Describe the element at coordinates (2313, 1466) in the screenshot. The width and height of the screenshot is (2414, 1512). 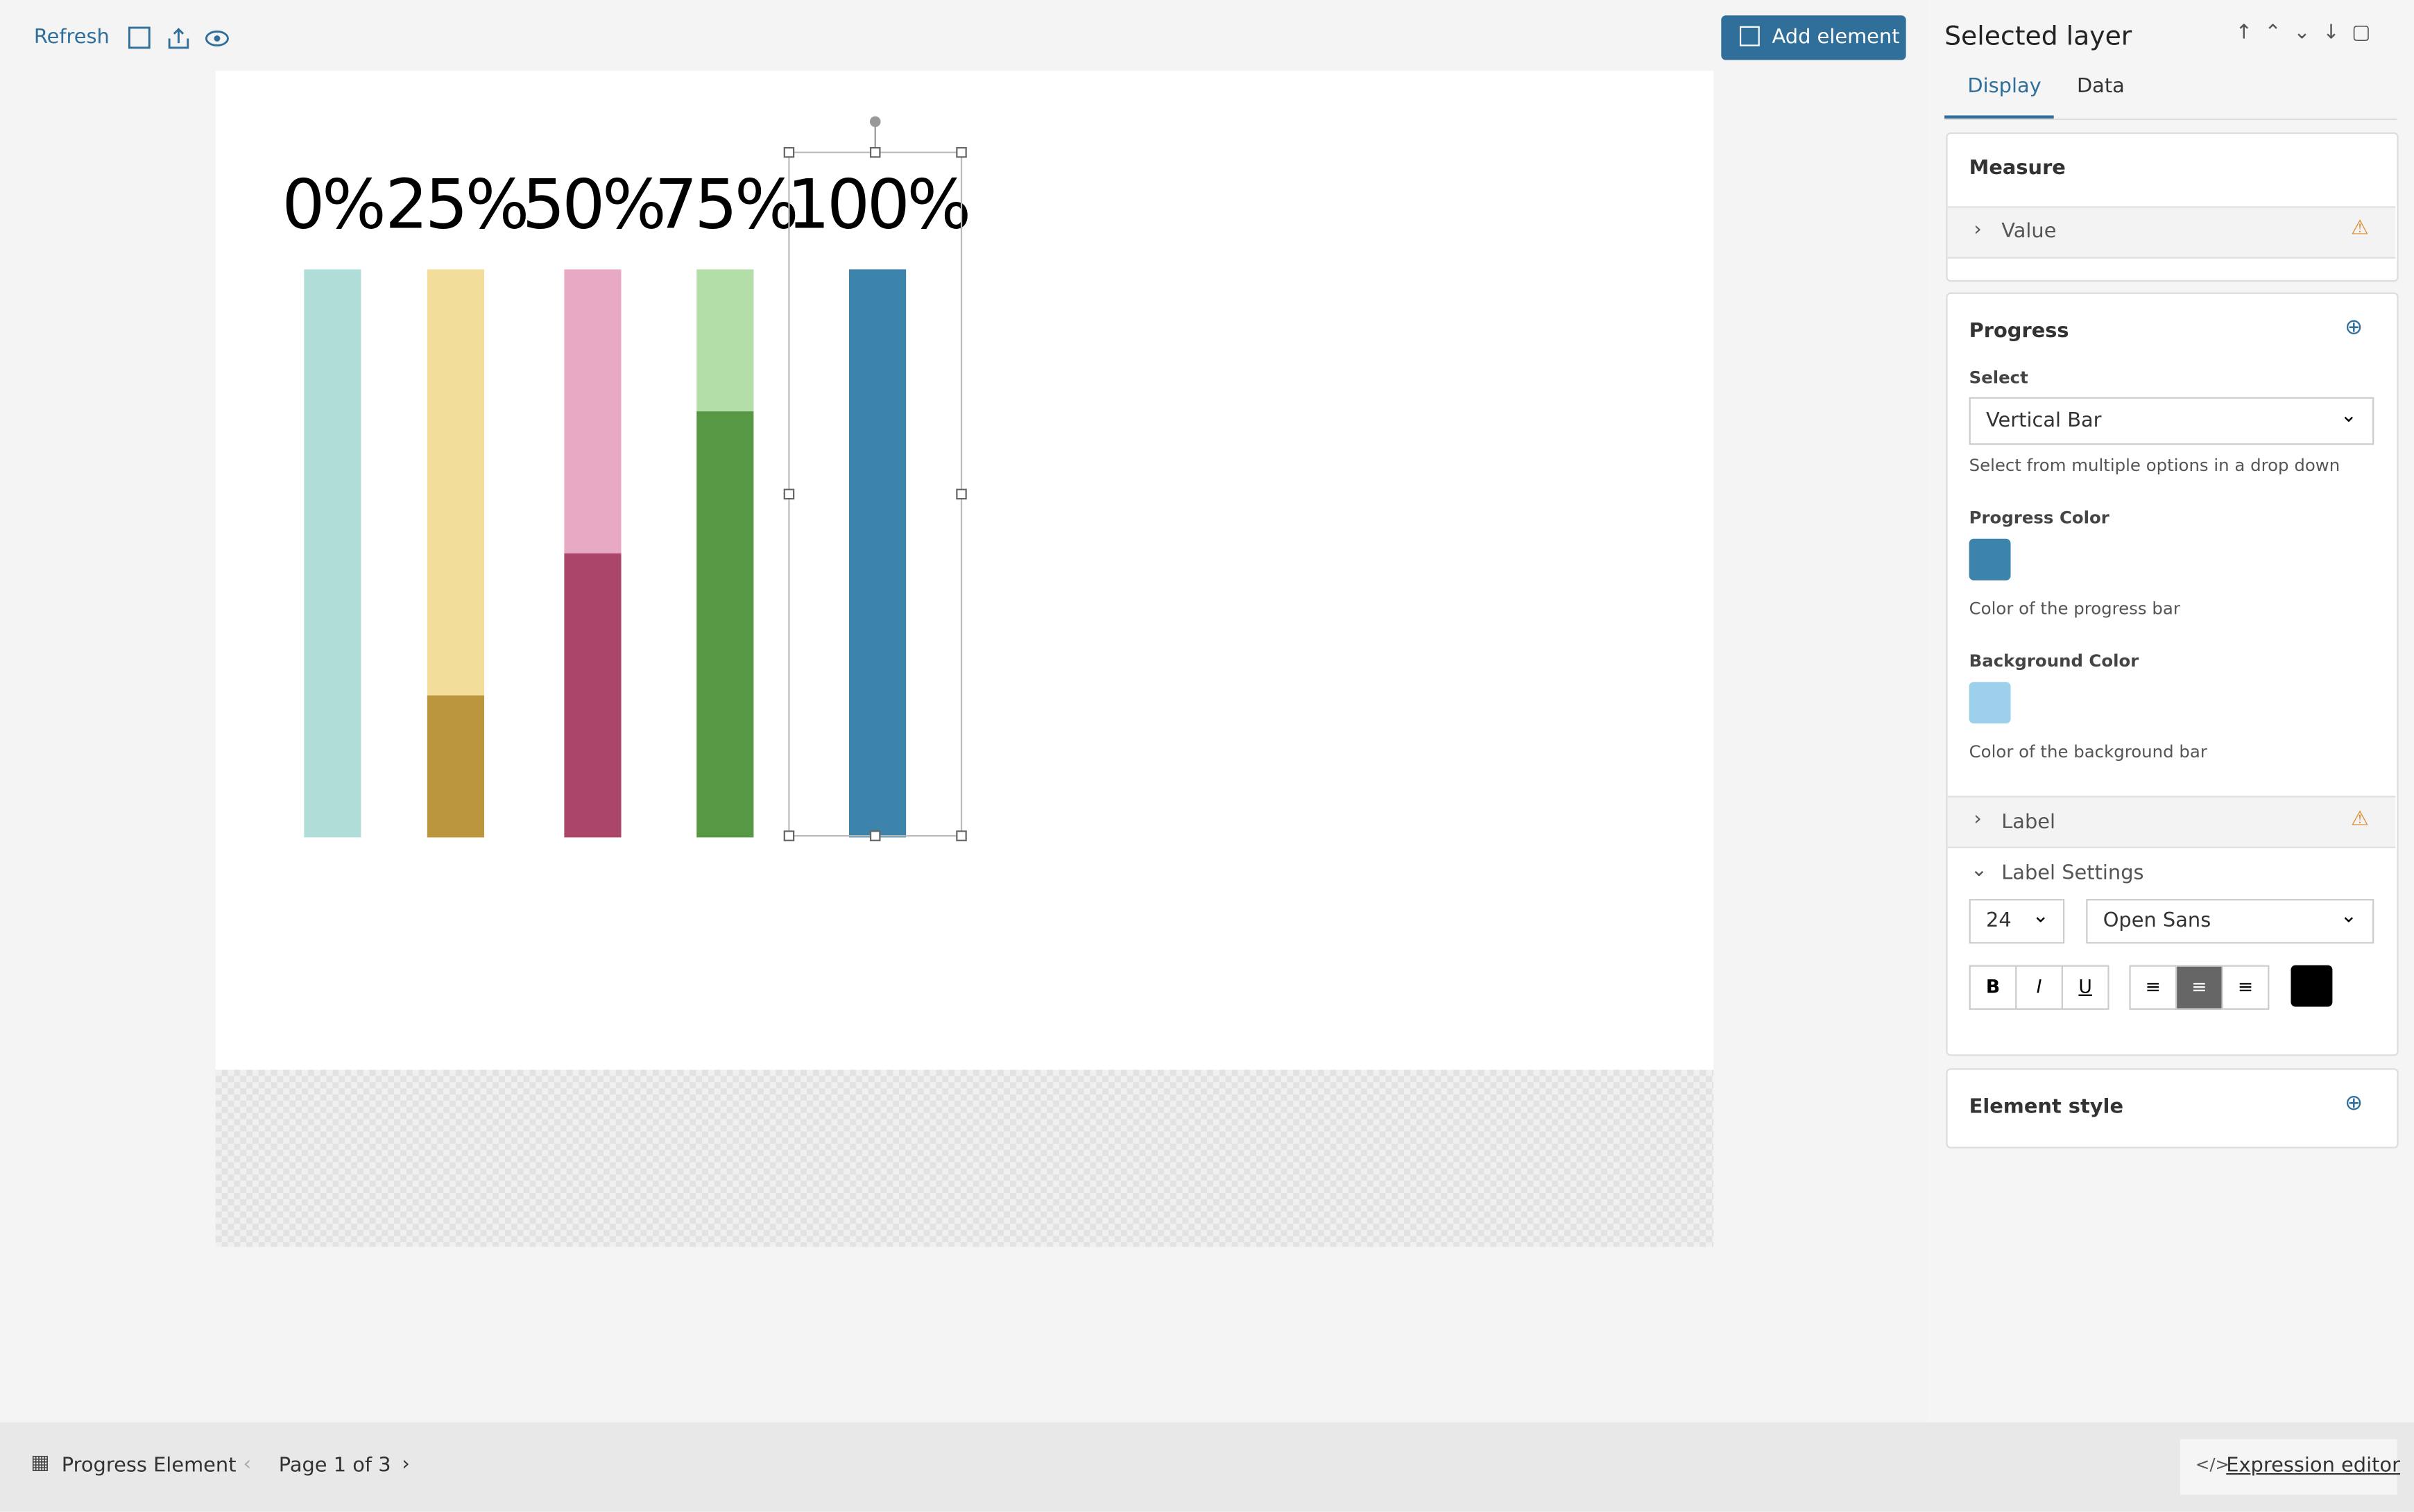
I see `expression-editor-label: Expression editor` at that location.